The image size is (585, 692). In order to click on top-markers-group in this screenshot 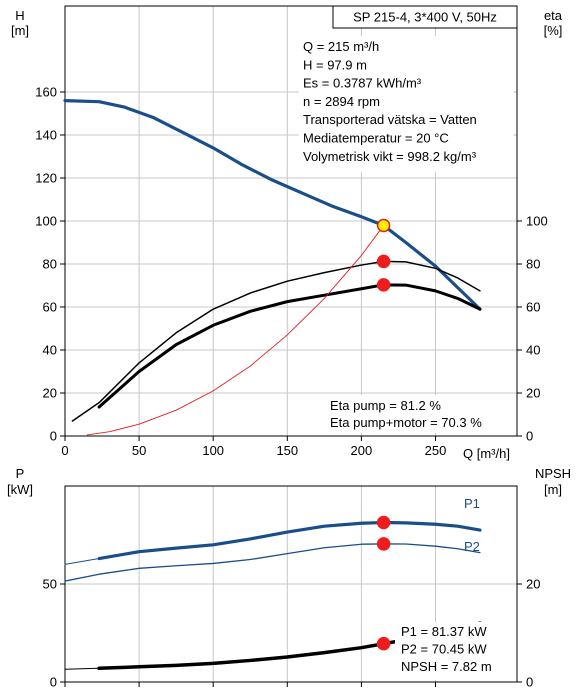, I will do `click(383, 255)`.